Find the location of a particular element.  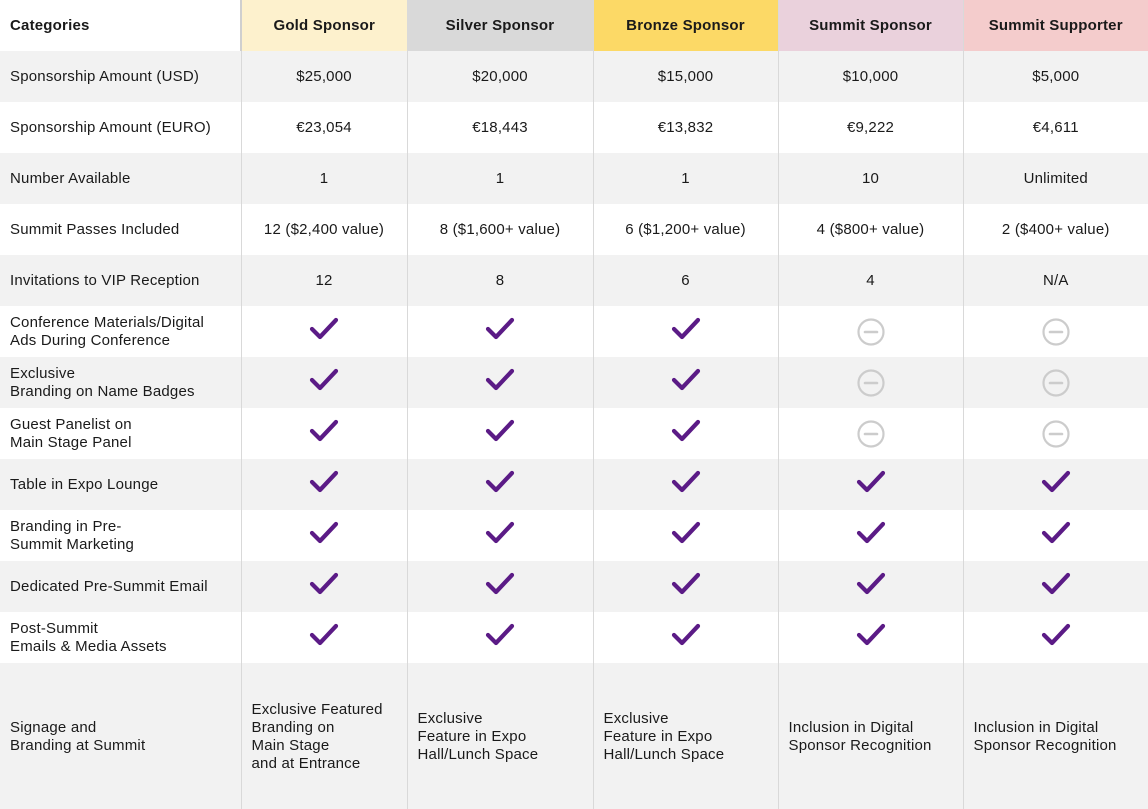

row-label-text: Table in Expo Lounge is located at coordinates (84, 484).